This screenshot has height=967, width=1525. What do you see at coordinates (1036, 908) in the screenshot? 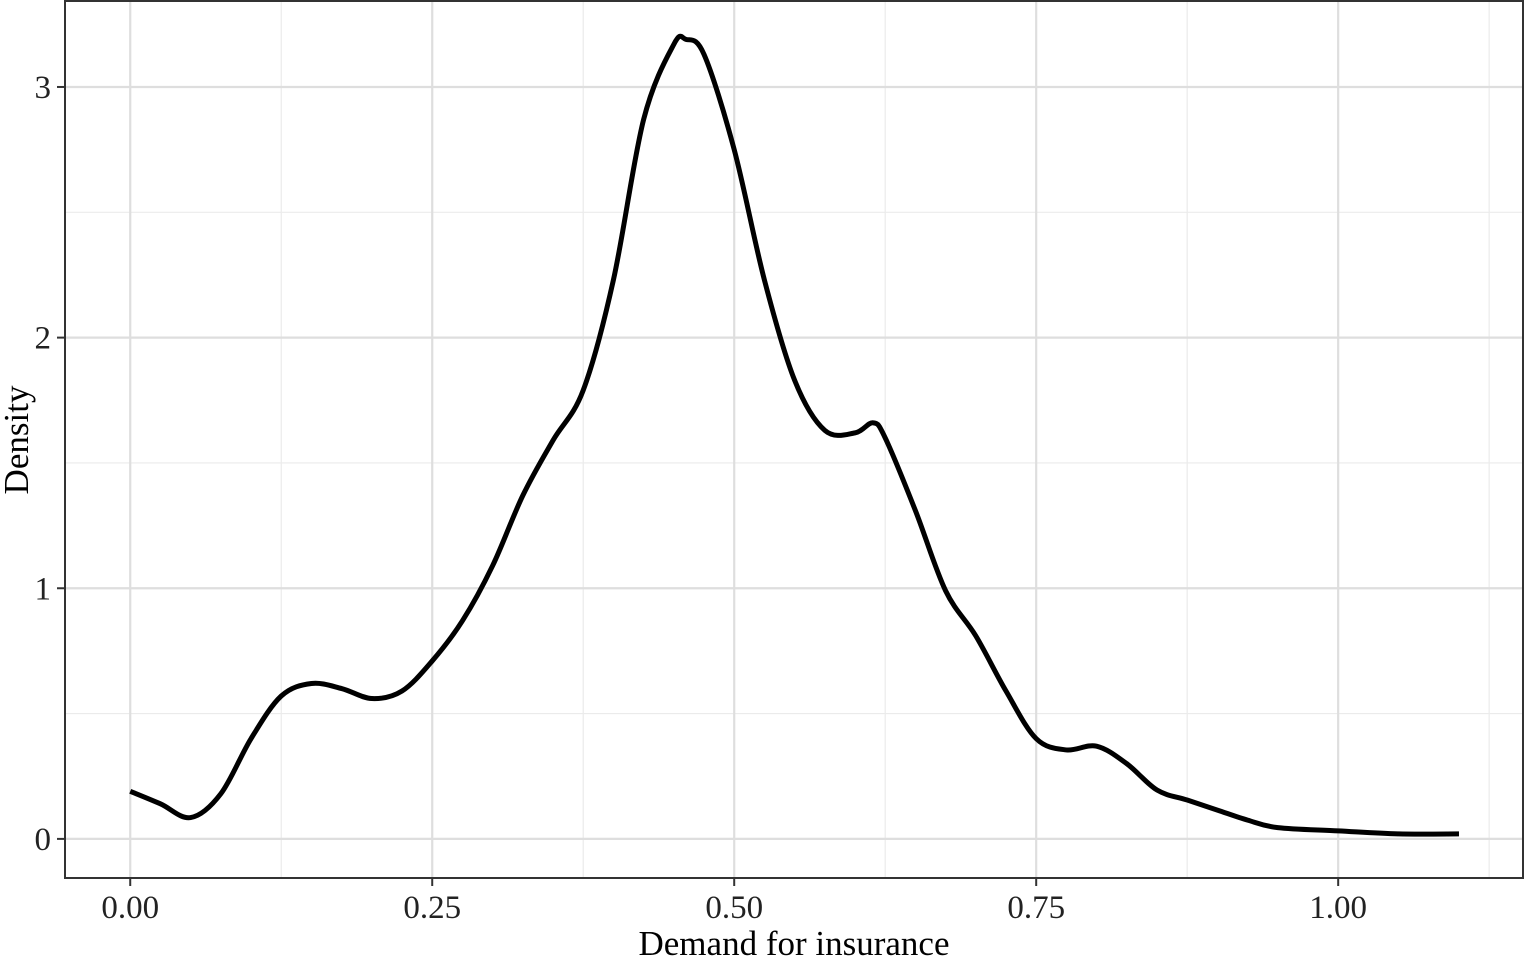
I see `x-tick-label: 0.75` at bounding box center [1036, 908].